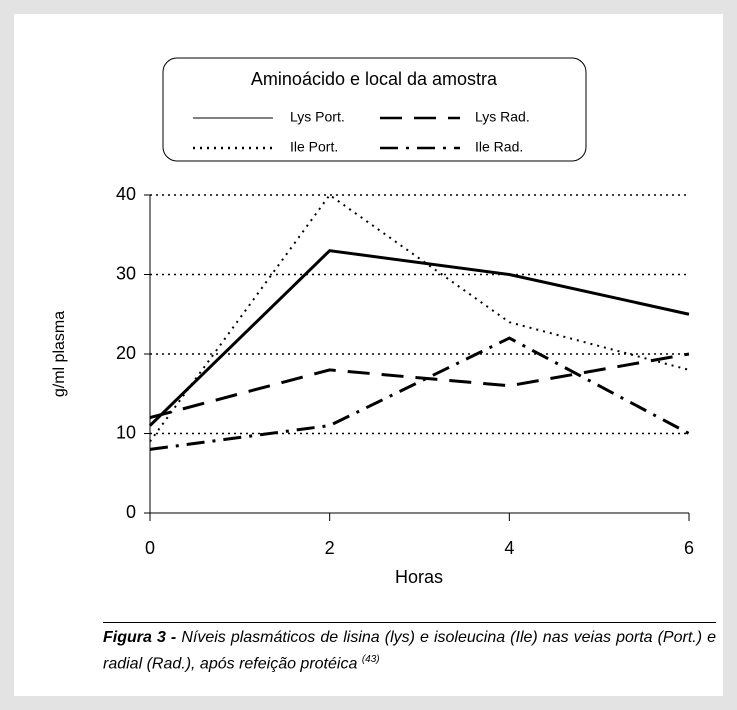 The image size is (737, 710). I want to click on y-tick-label: 20, so click(126, 353).